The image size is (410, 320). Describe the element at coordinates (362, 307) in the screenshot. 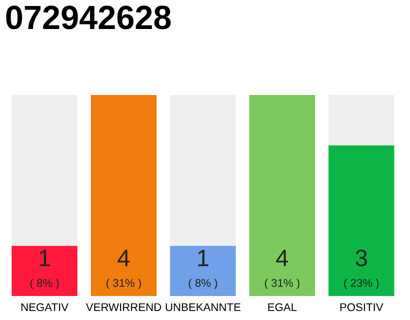

I see `x-tick-label: POSITIV` at that location.